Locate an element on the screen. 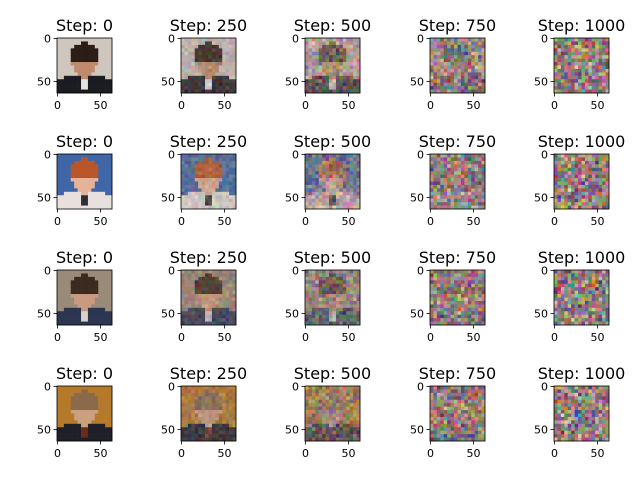  panel-title: Step: 250 is located at coordinates (208, 257).